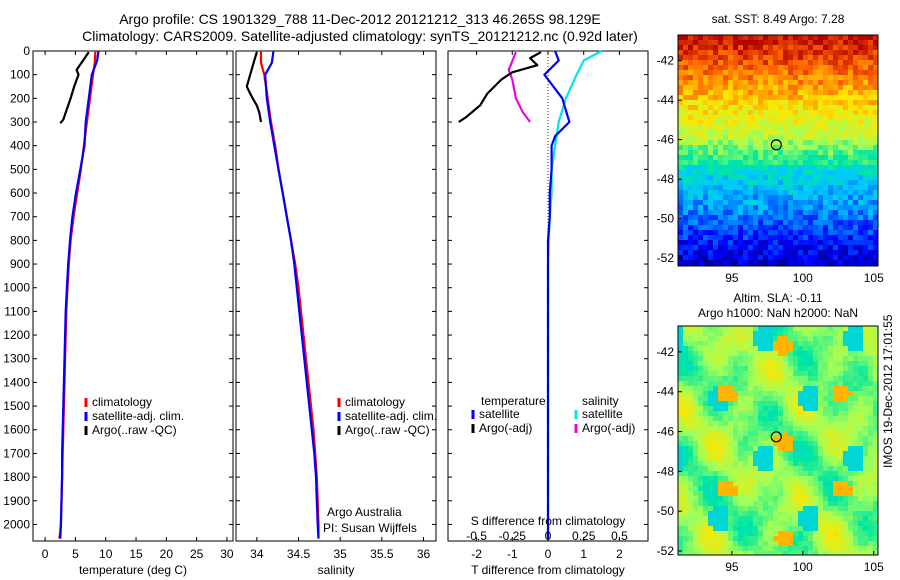 This screenshot has height=580, width=900. Describe the element at coordinates (16, 382) in the screenshot. I see `y-tick-label-1400: 1400` at that location.